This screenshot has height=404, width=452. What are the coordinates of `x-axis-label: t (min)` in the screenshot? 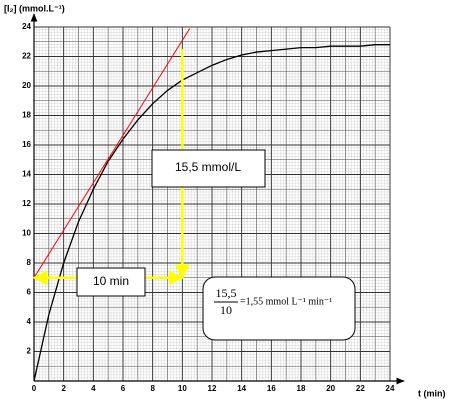 It's located at (432, 393).